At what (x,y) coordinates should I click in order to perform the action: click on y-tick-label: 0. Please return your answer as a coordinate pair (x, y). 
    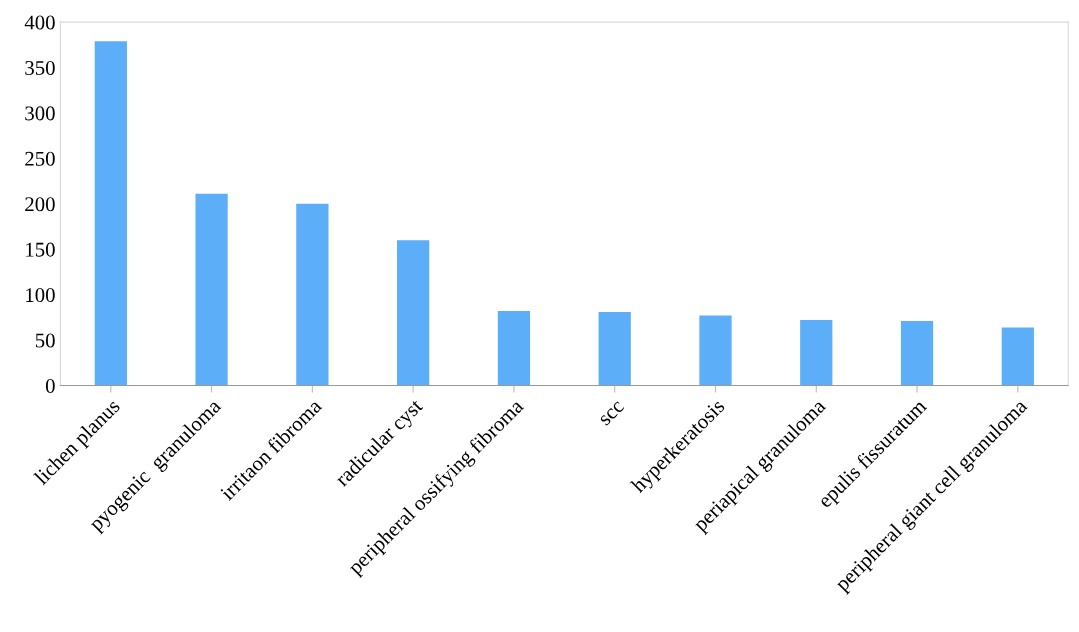
    Looking at the image, I should click on (50, 385).